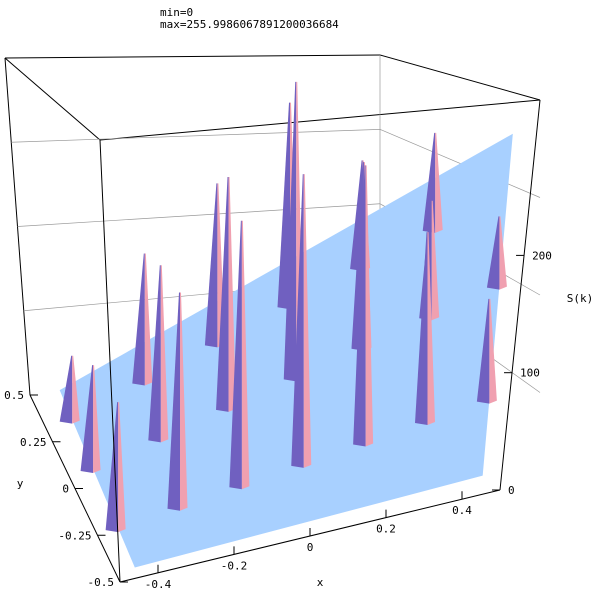 The image size is (600, 600). I want to click on y-tick-label: 0.25, so click(33, 442).